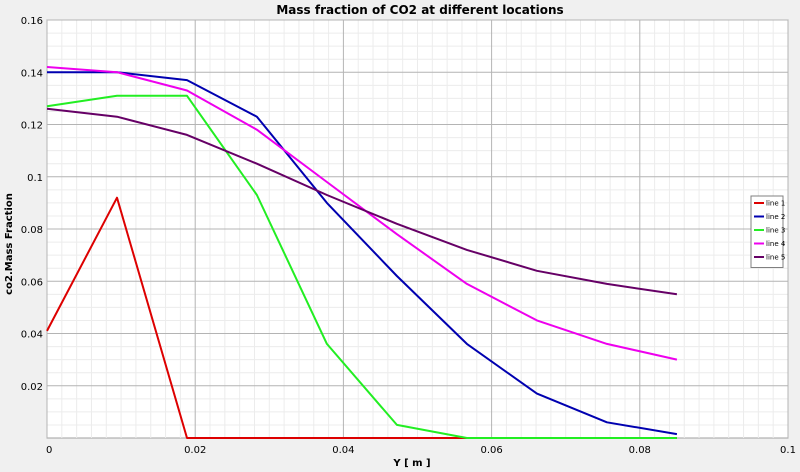 This screenshot has height=472, width=800. Describe the element at coordinates (32, 335) in the screenshot. I see `y-tick-label: 0.04` at that location.